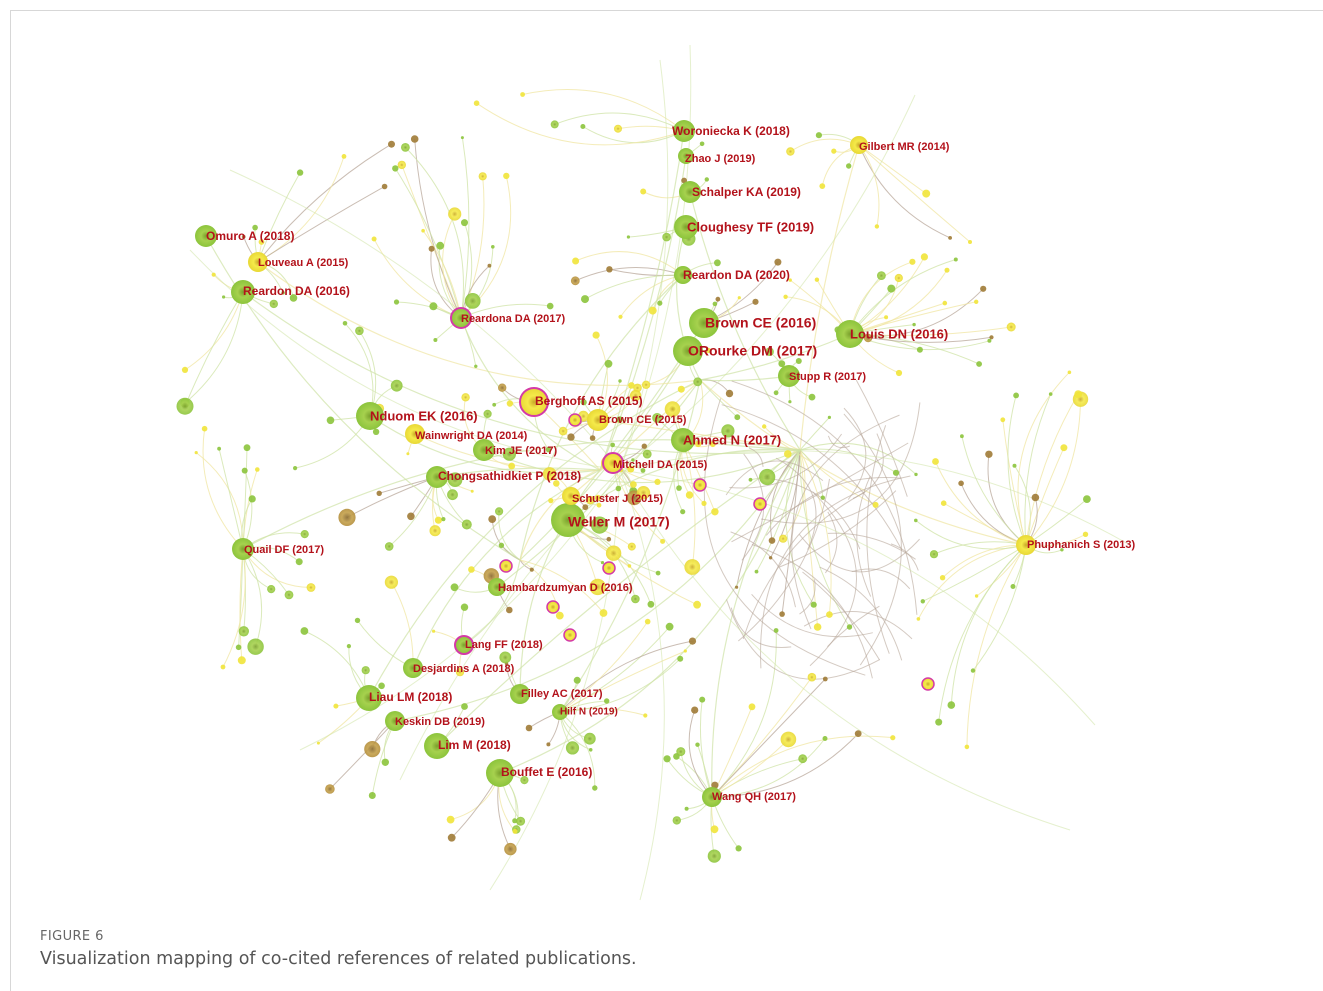  I want to click on label-zhao_2019: Zhao J (2019), so click(720, 159).